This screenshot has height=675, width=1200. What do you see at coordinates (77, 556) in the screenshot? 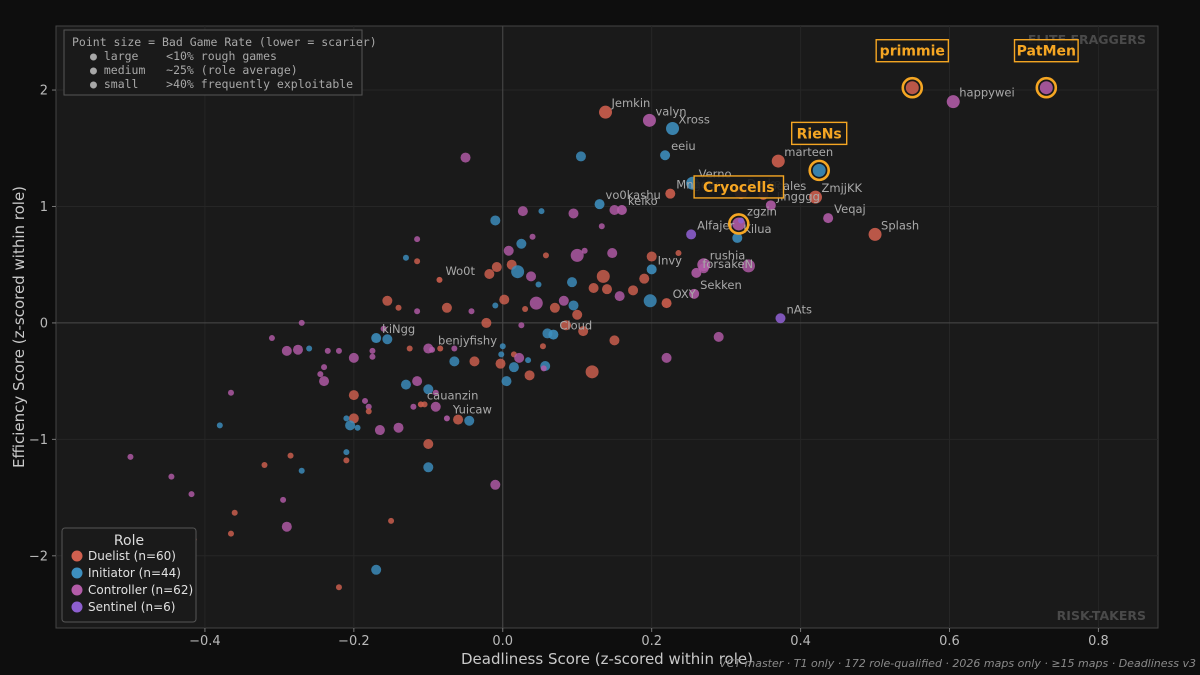
I see `legend-swatch-duelist` at bounding box center [77, 556].